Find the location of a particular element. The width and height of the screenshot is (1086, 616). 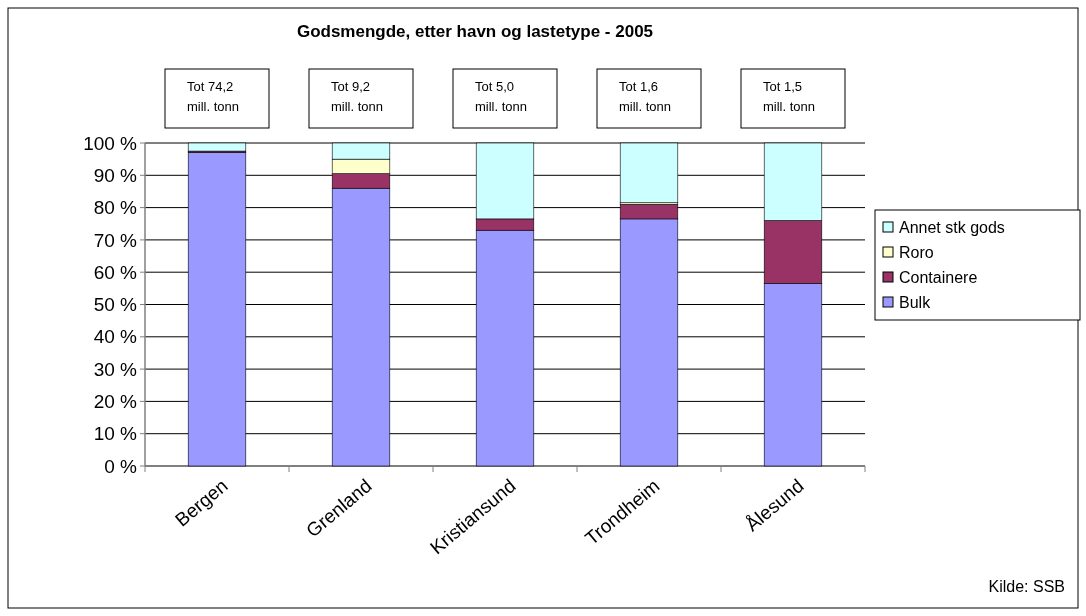

y-tick-label: 40 % is located at coordinates (115, 337).